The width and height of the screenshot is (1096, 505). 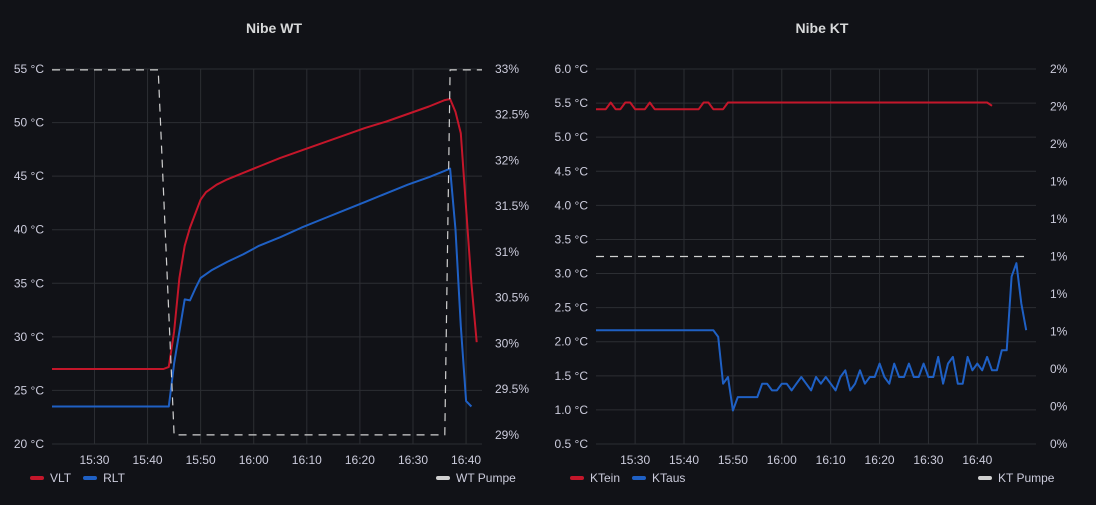 What do you see at coordinates (1026, 478) in the screenshot?
I see `legend-label: KT Pumpe` at bounding box center [1026, 478].